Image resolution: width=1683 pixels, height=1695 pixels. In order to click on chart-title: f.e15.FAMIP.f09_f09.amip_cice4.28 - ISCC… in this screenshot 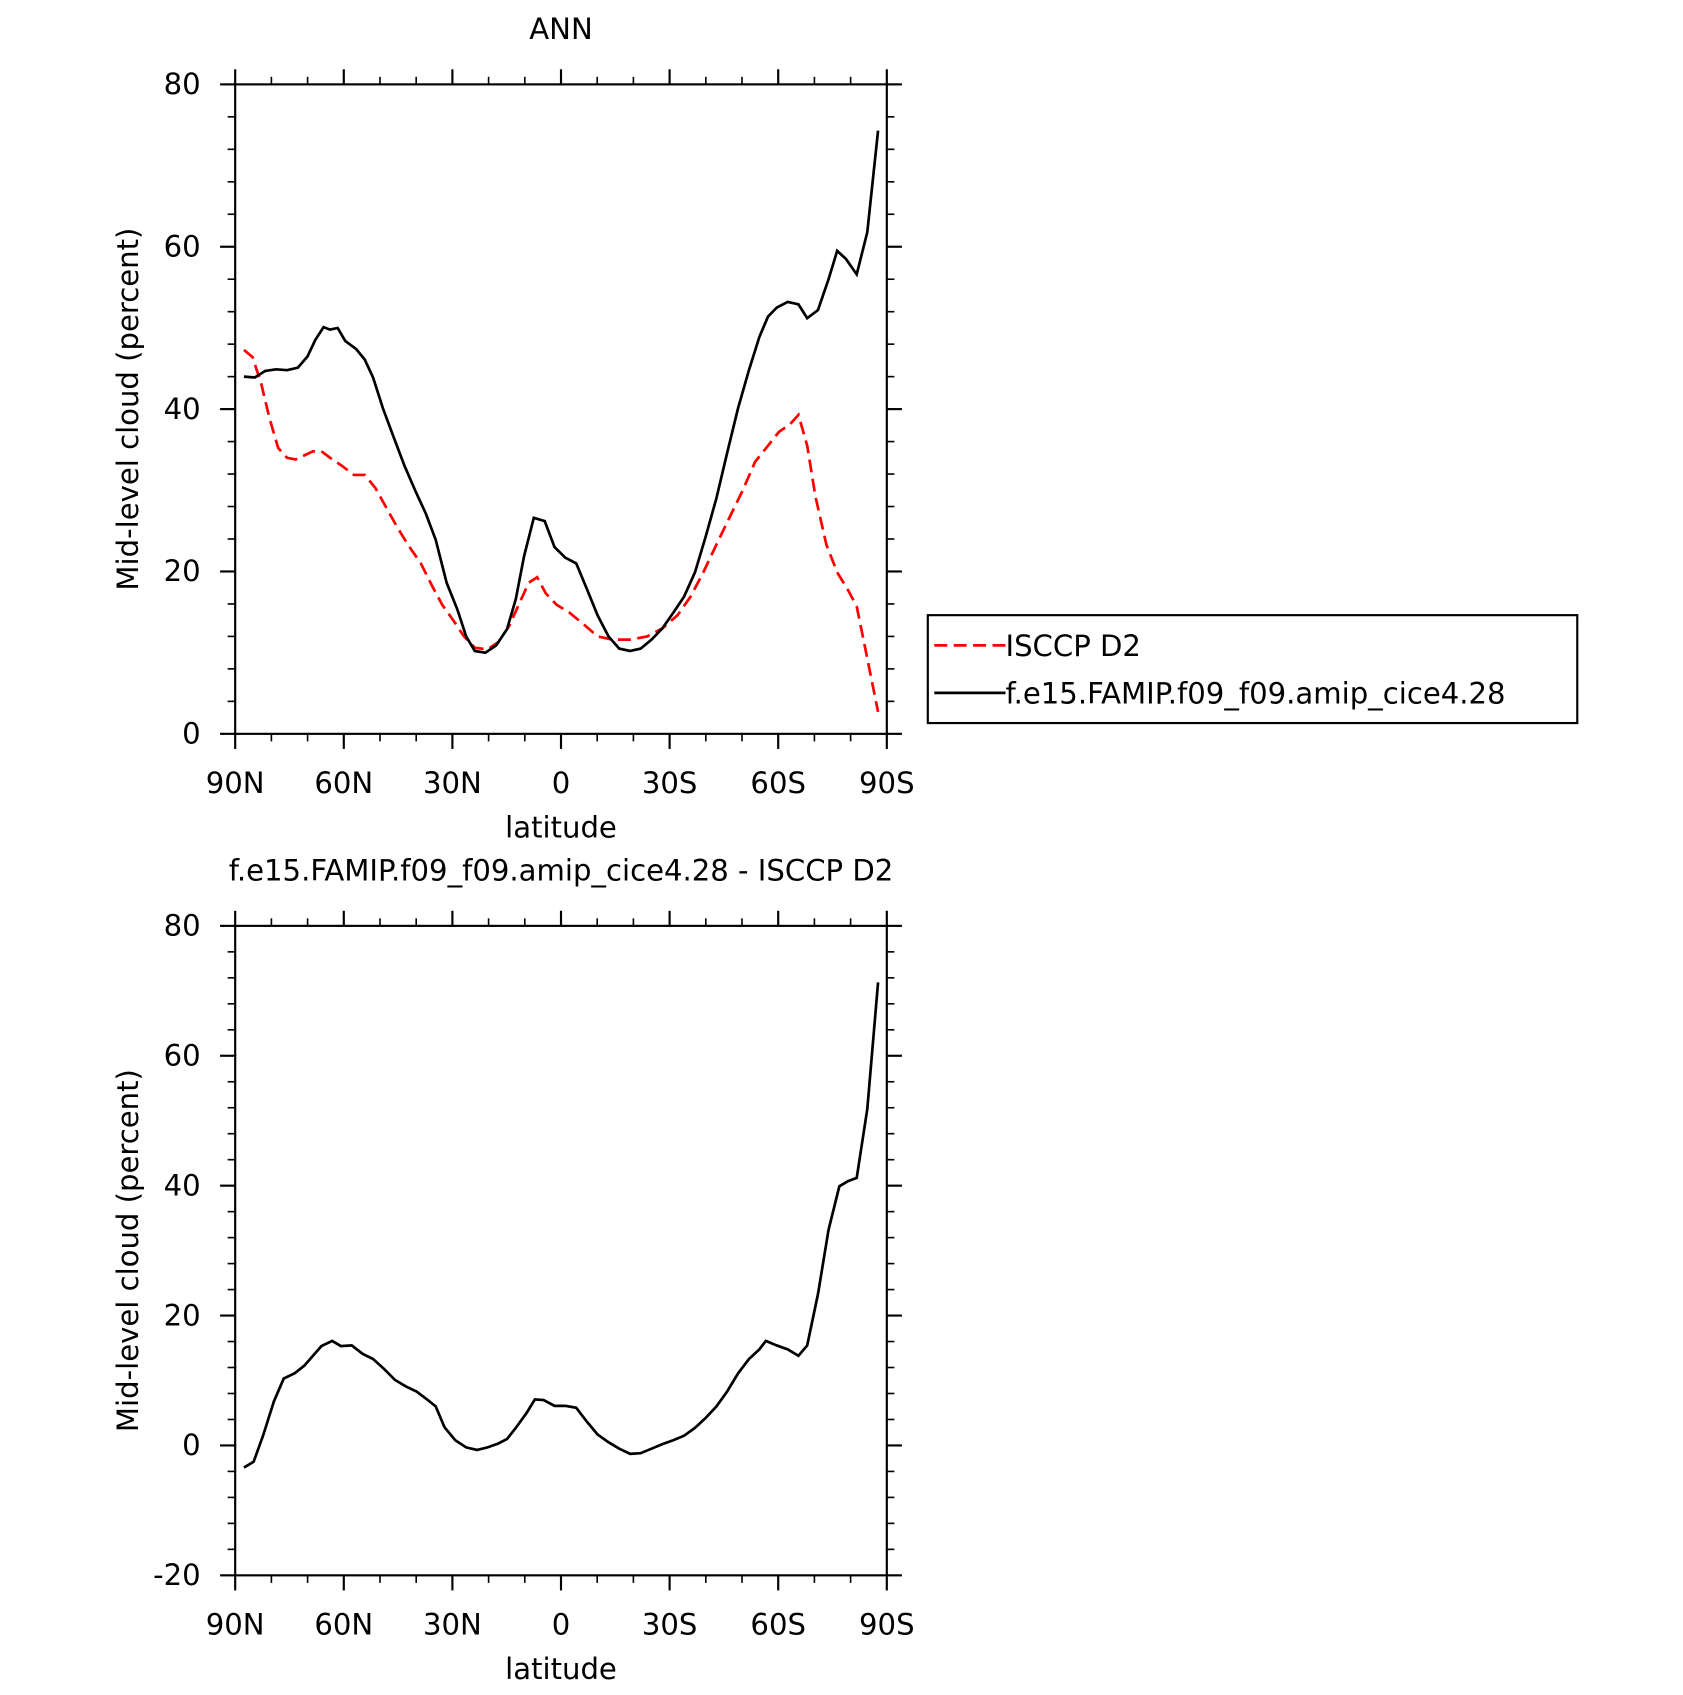, I will do `click(561, 871)`.